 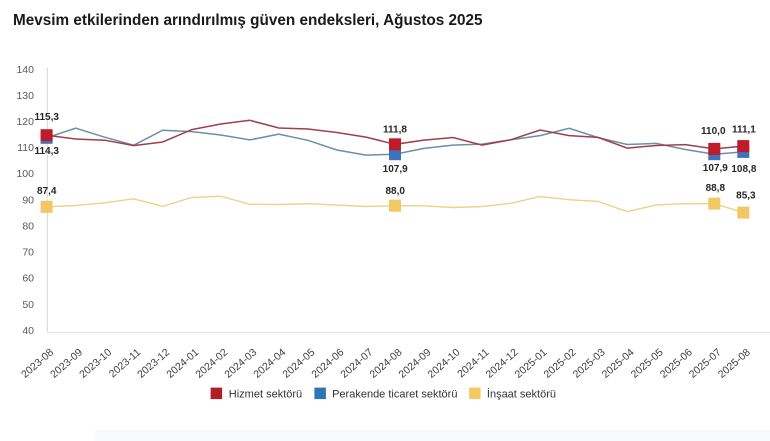 What do you see at coordinates (713, 131) in the screenshot?
I see `svg-text: 110,0` at bounding box center [713, 131].